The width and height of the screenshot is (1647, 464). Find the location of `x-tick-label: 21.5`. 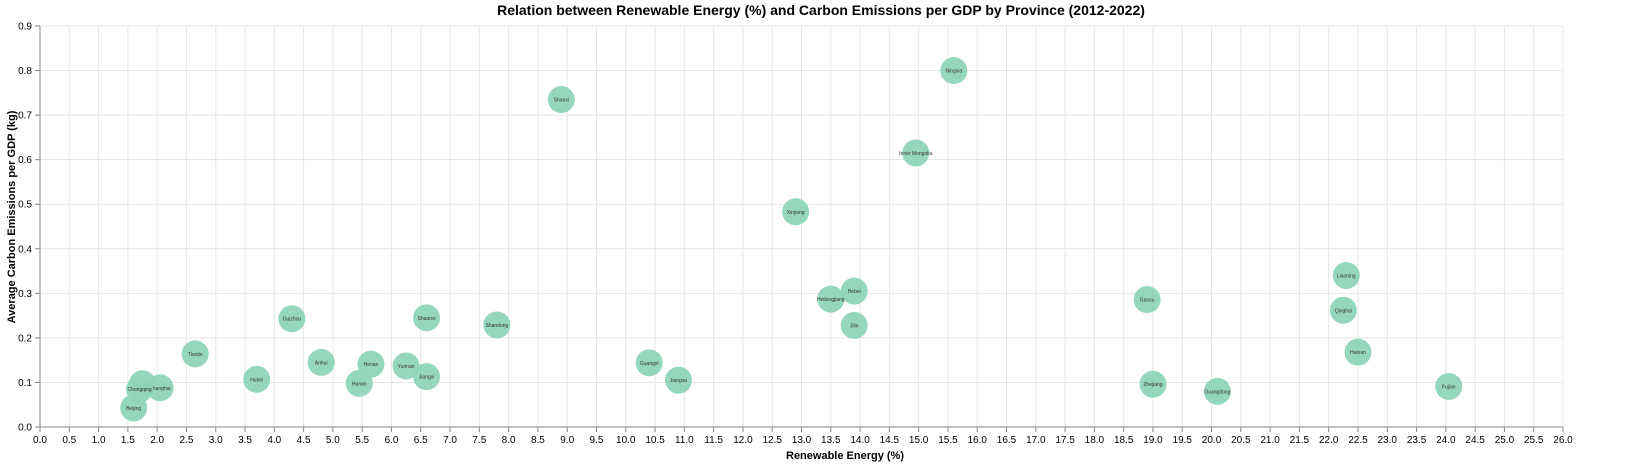

x-tick-label: 21.5 is located at coordinates (1300, 440).